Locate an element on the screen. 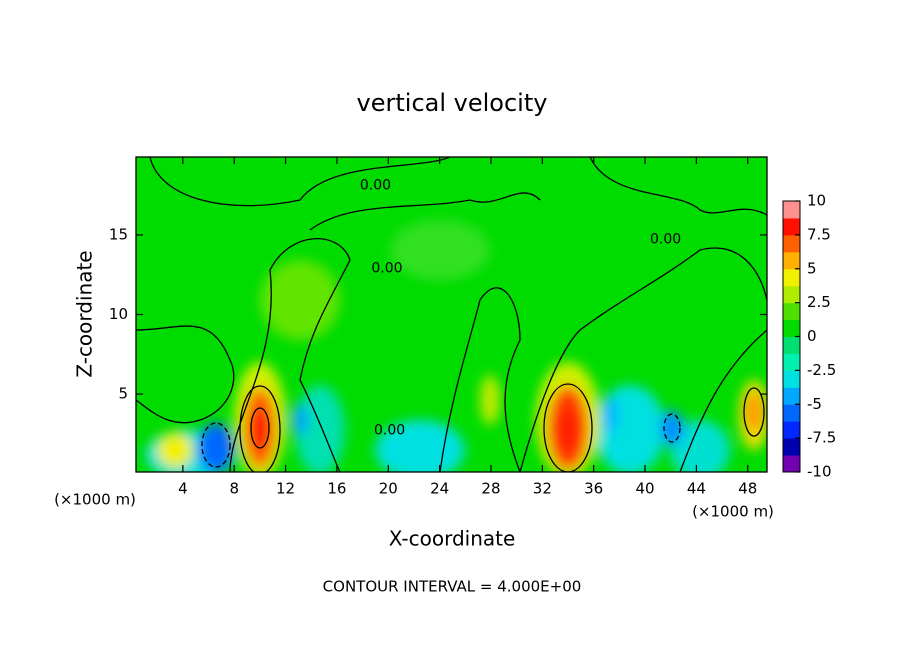  x-tick-label: 20 is located at coordinates (388, 489).